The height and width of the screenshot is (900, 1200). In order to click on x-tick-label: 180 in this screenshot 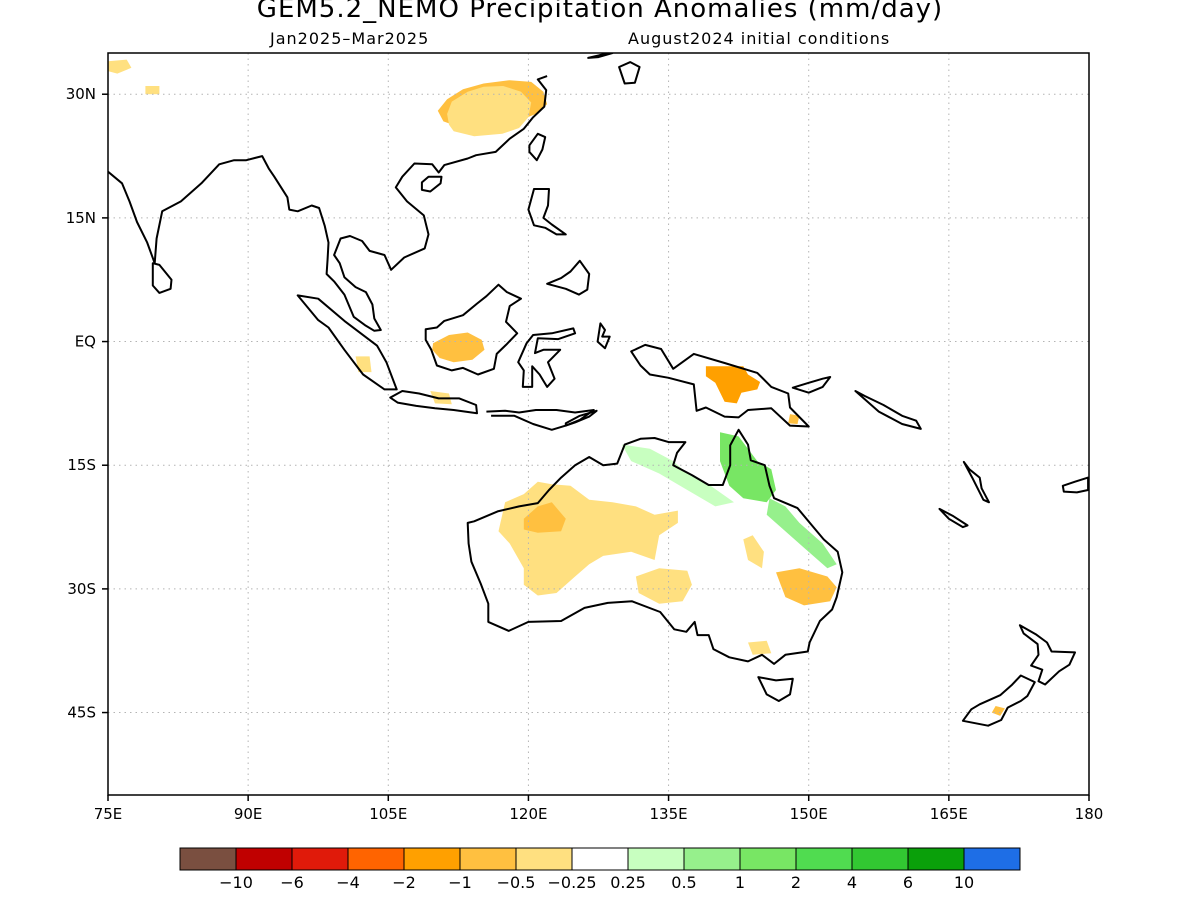, I will do `click(1089, 814)`.